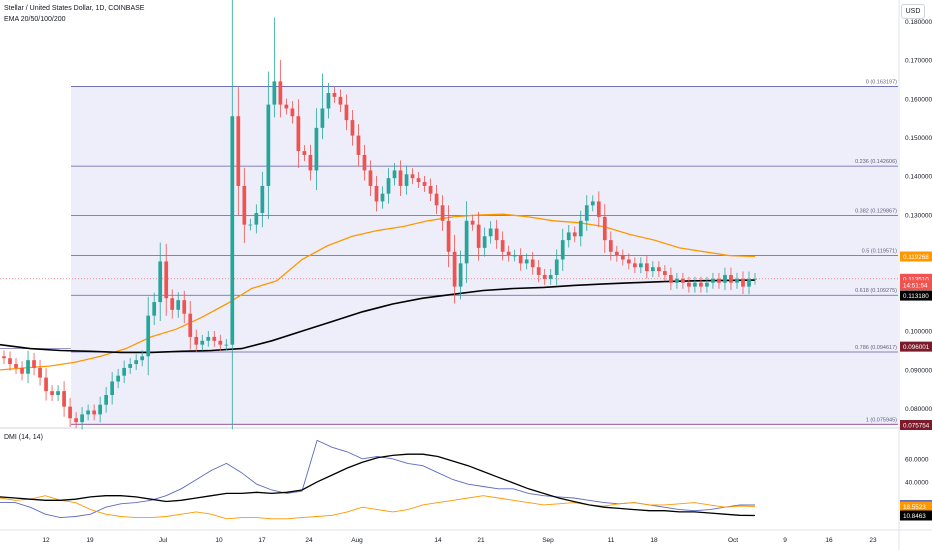  Describe the element at coordinates (481, 540) in the screenshot. I see `time-tick-label: 21` at that location.